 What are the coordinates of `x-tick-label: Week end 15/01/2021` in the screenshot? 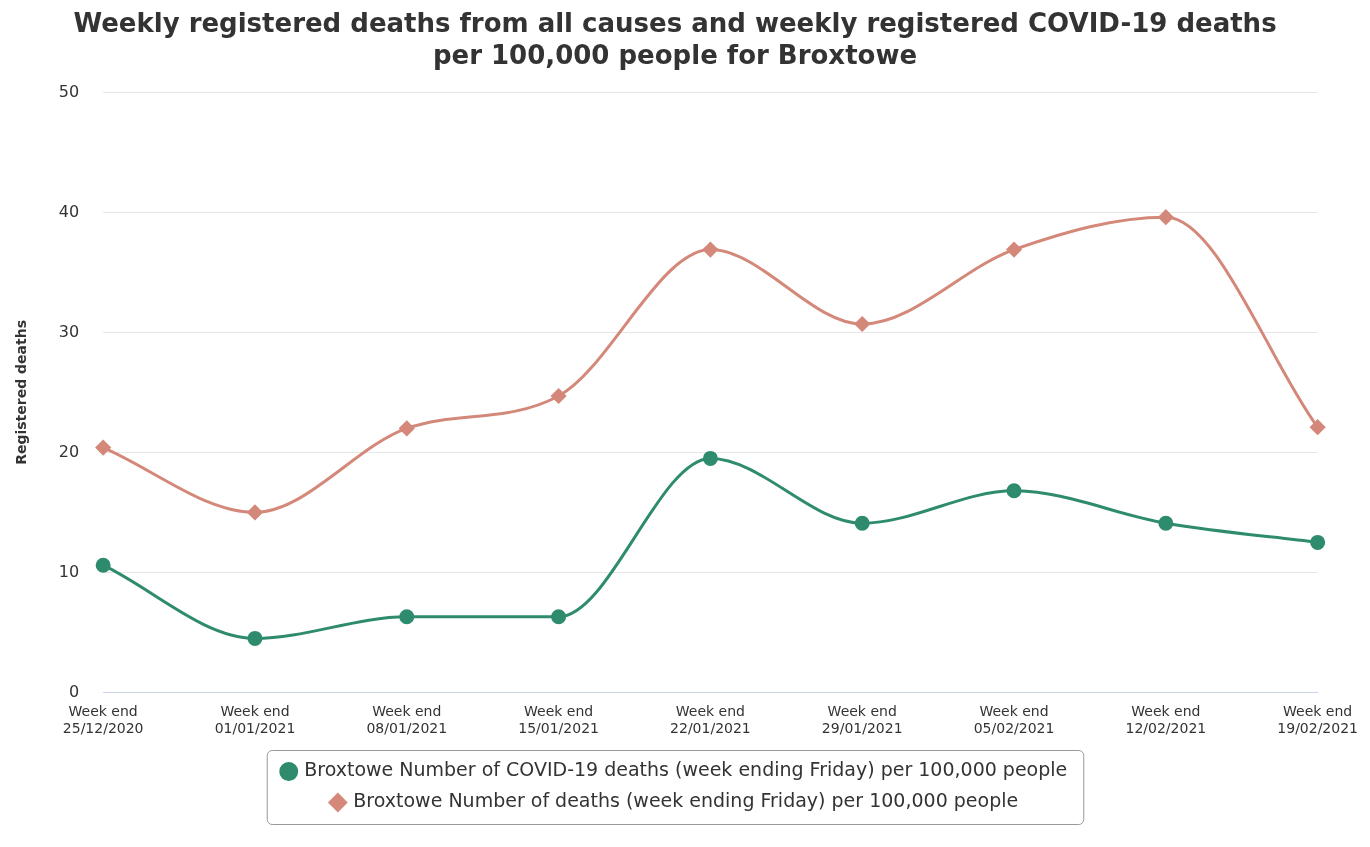 It's located at (558, 720).